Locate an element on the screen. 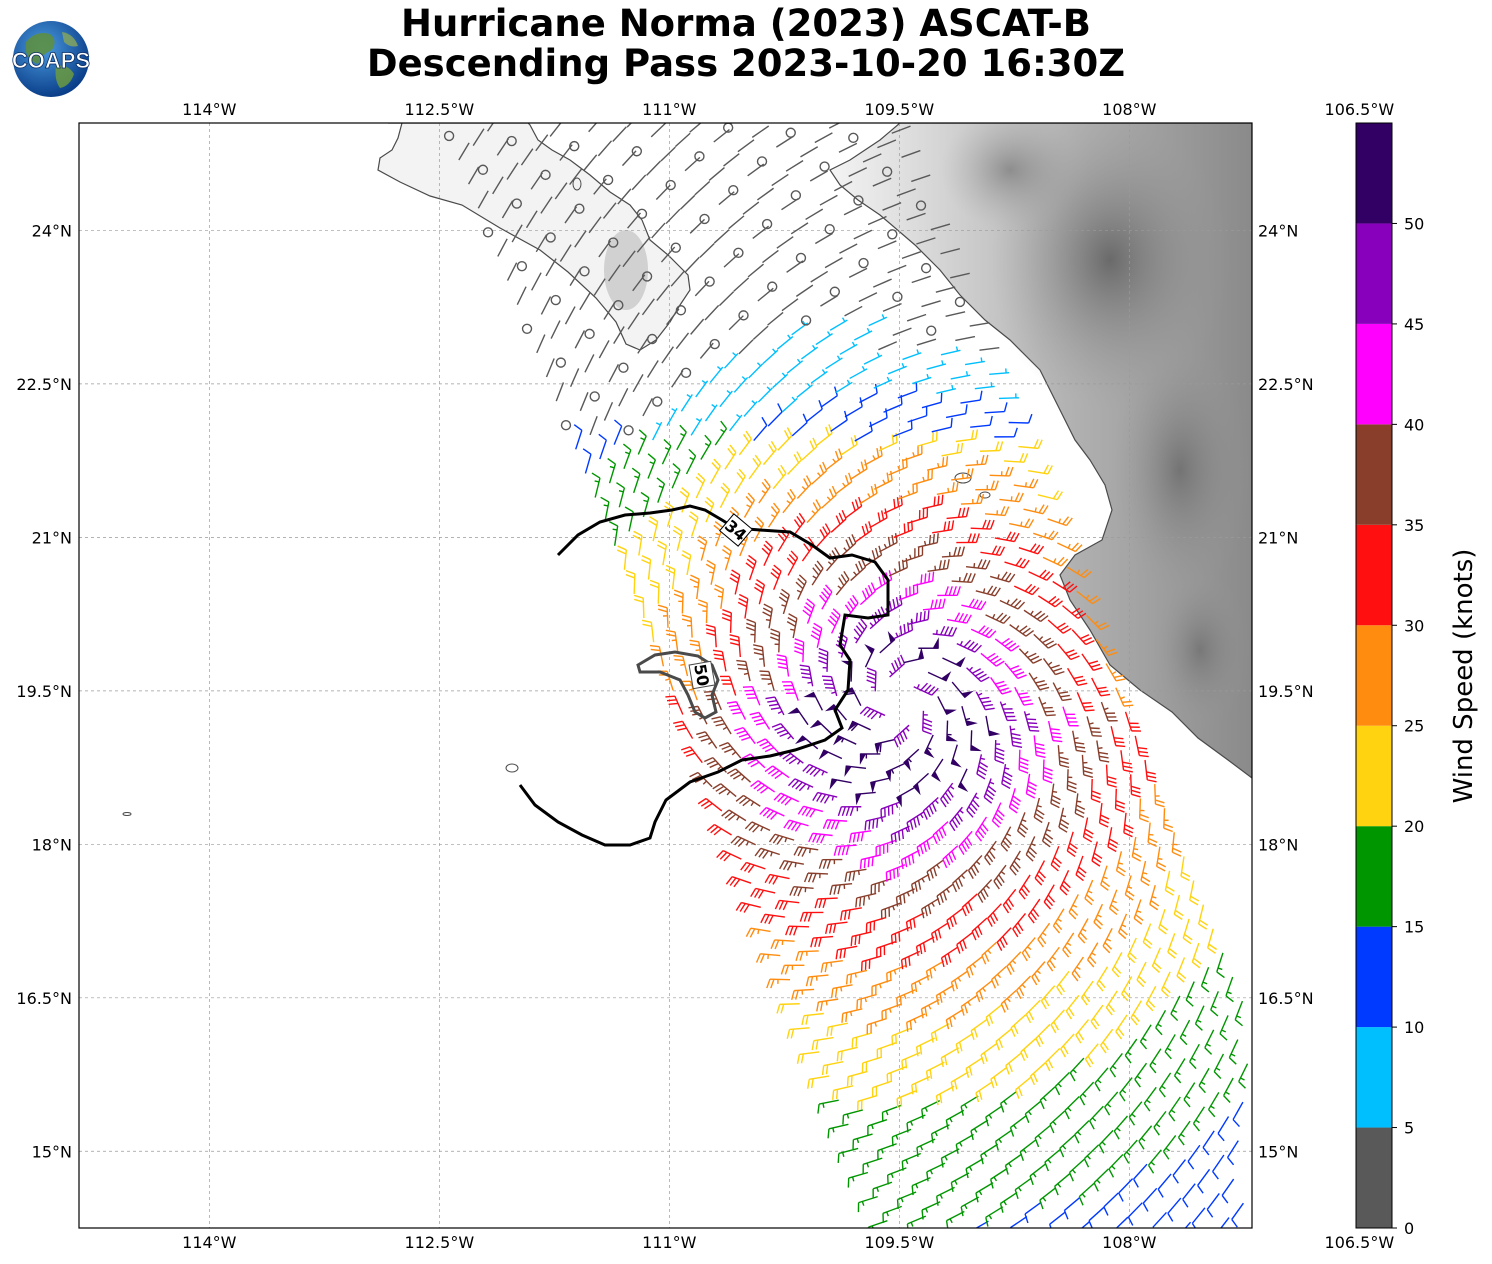  colorbar-bin is located at coordinates (1374, 1077).